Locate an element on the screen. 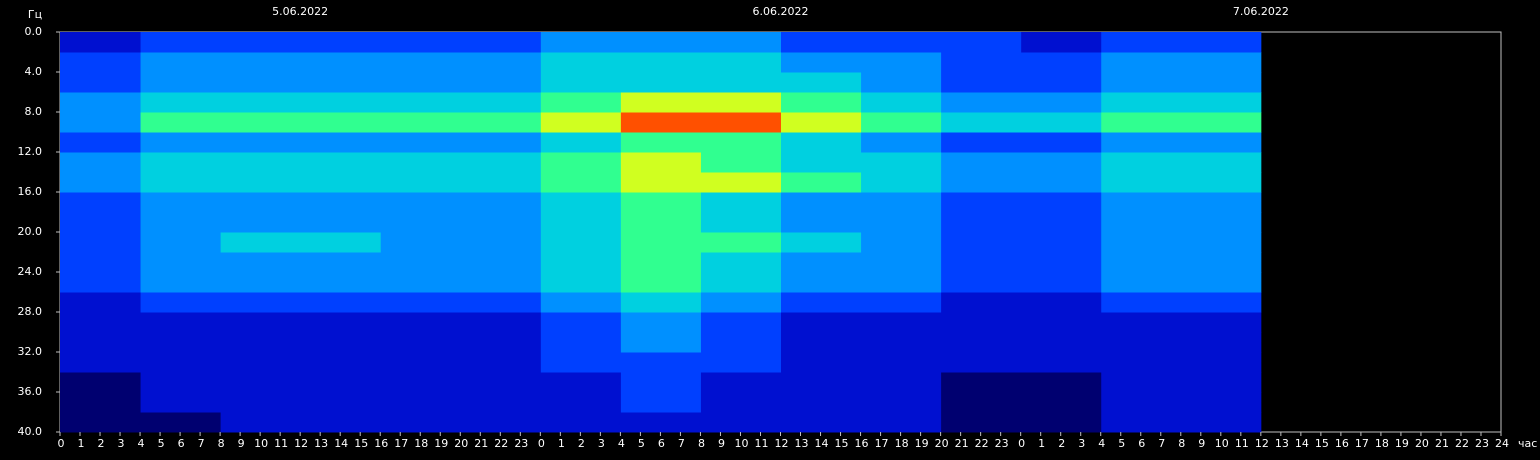 The image size is (1540, 460). x-tick-label: 10 is located at coordinates (1222, 443).